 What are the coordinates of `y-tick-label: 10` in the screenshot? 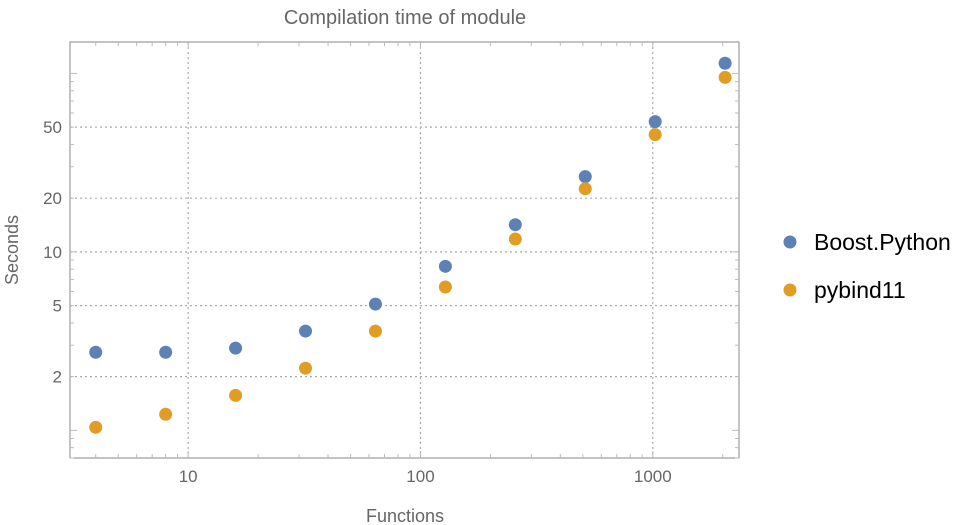 It's located at (52, 252).